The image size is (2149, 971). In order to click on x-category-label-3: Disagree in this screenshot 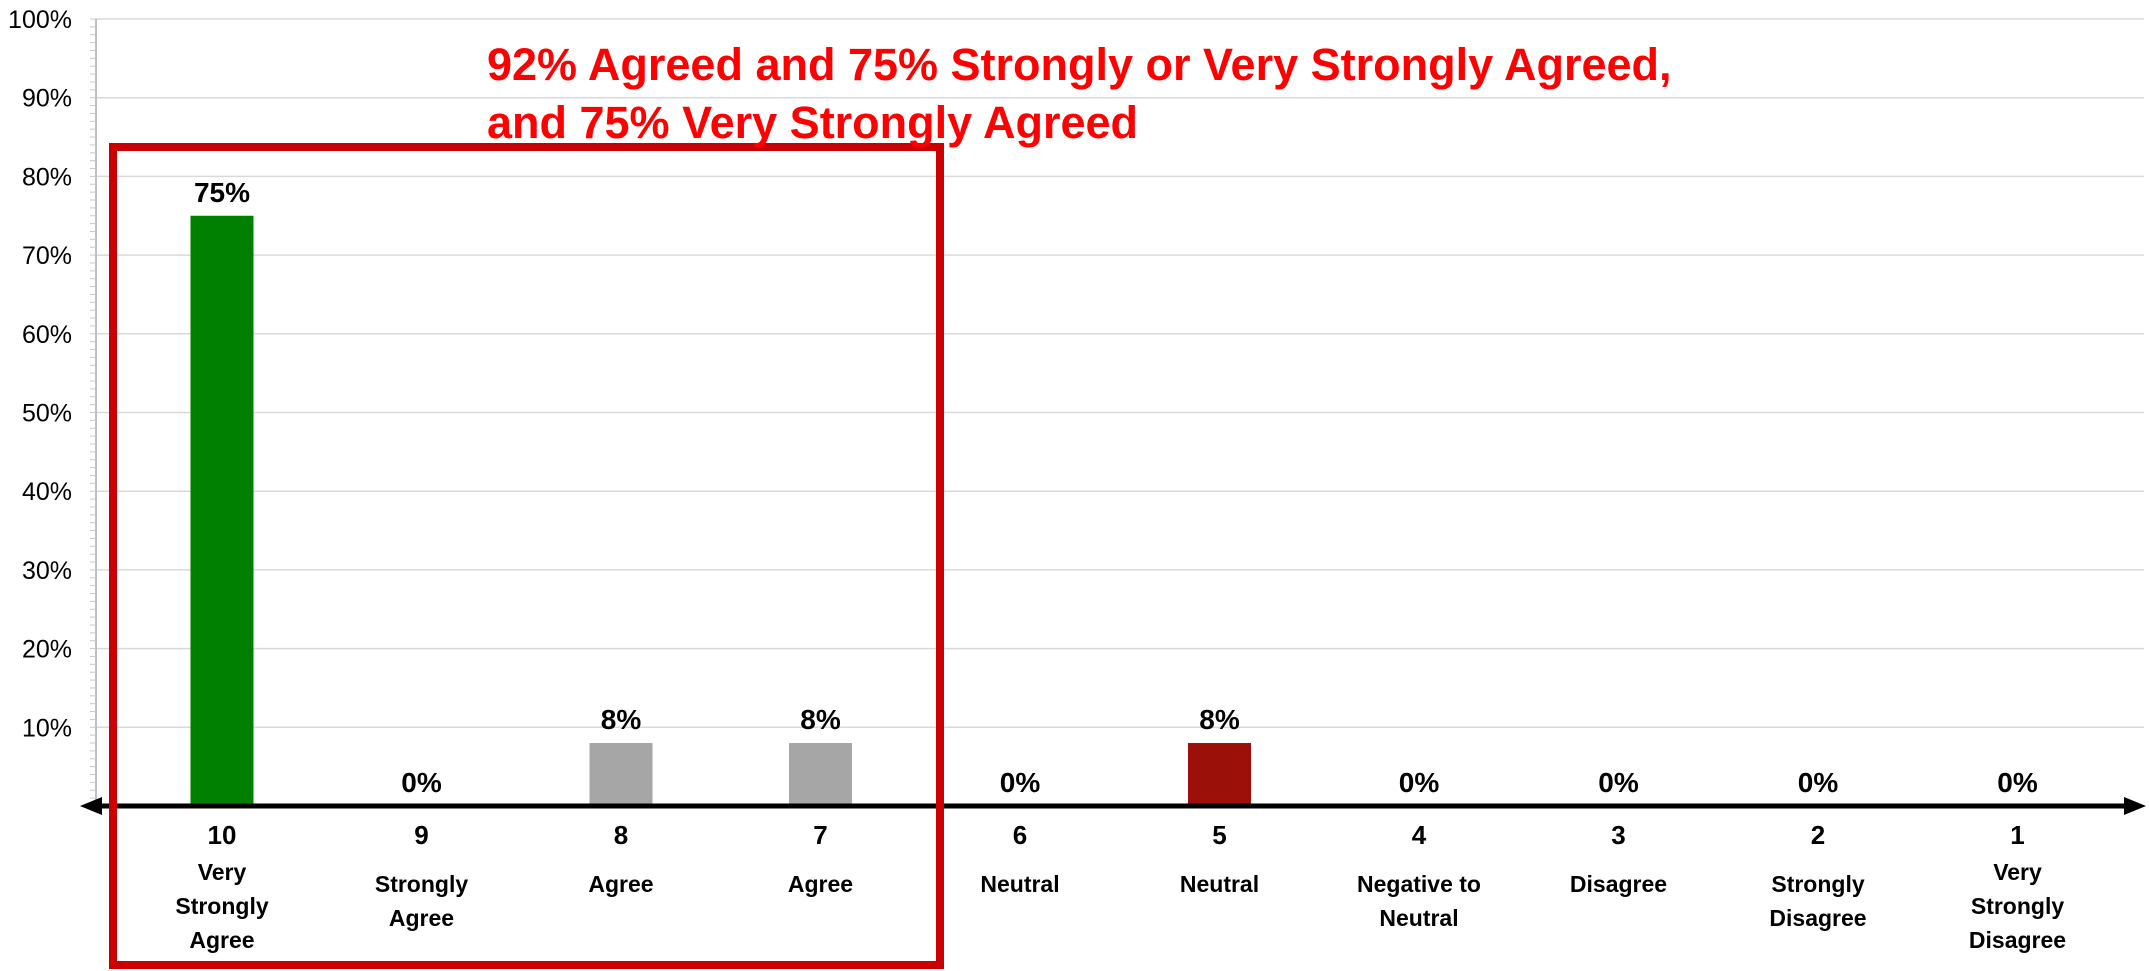, I will do `click(1618, 884)`.